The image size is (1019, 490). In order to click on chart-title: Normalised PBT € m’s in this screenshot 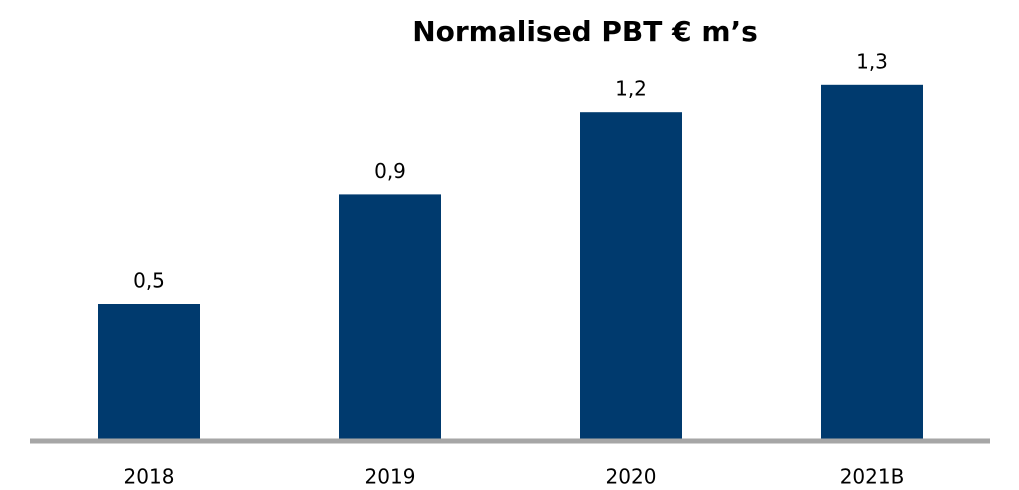, I will do `click(585, 31)`.